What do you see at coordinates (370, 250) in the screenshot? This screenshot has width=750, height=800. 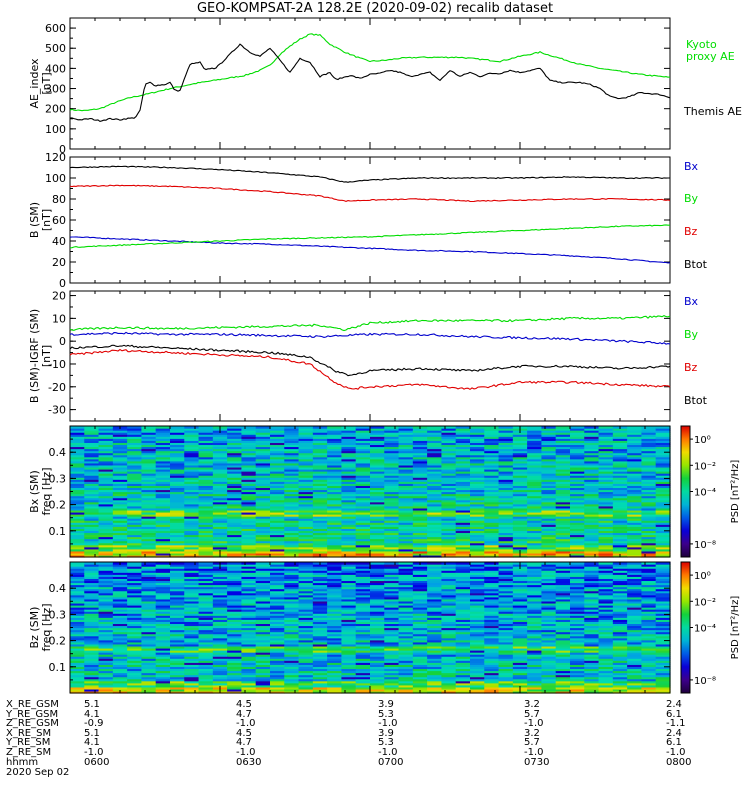 I see `b-sm-series-bx` at bounding box center [370, 250].